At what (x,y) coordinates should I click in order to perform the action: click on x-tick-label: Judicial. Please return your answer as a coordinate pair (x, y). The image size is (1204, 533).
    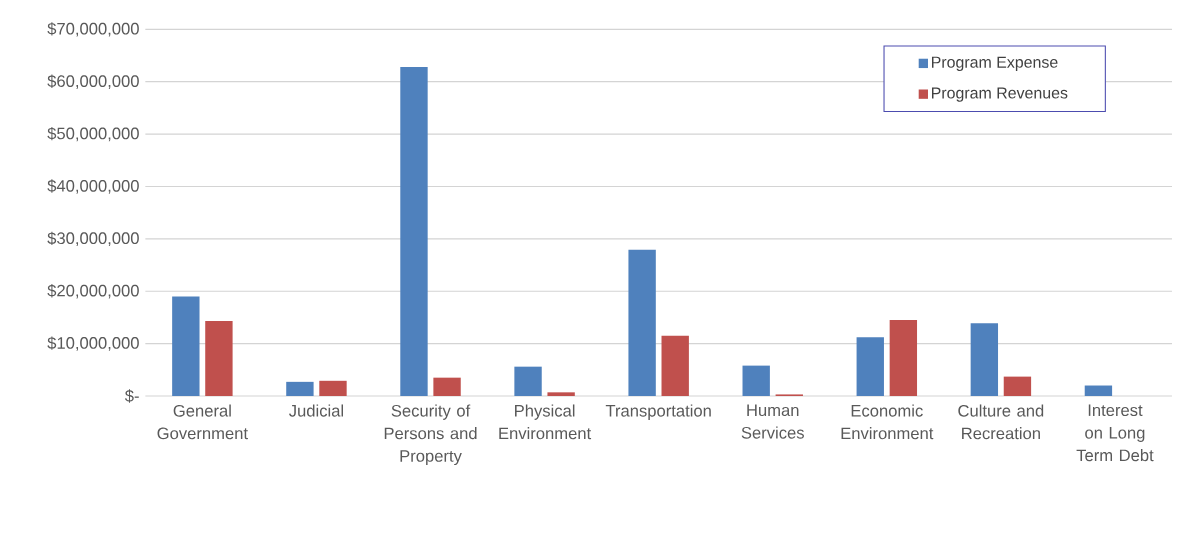
    Looking at the image, I should click on (316, 410).